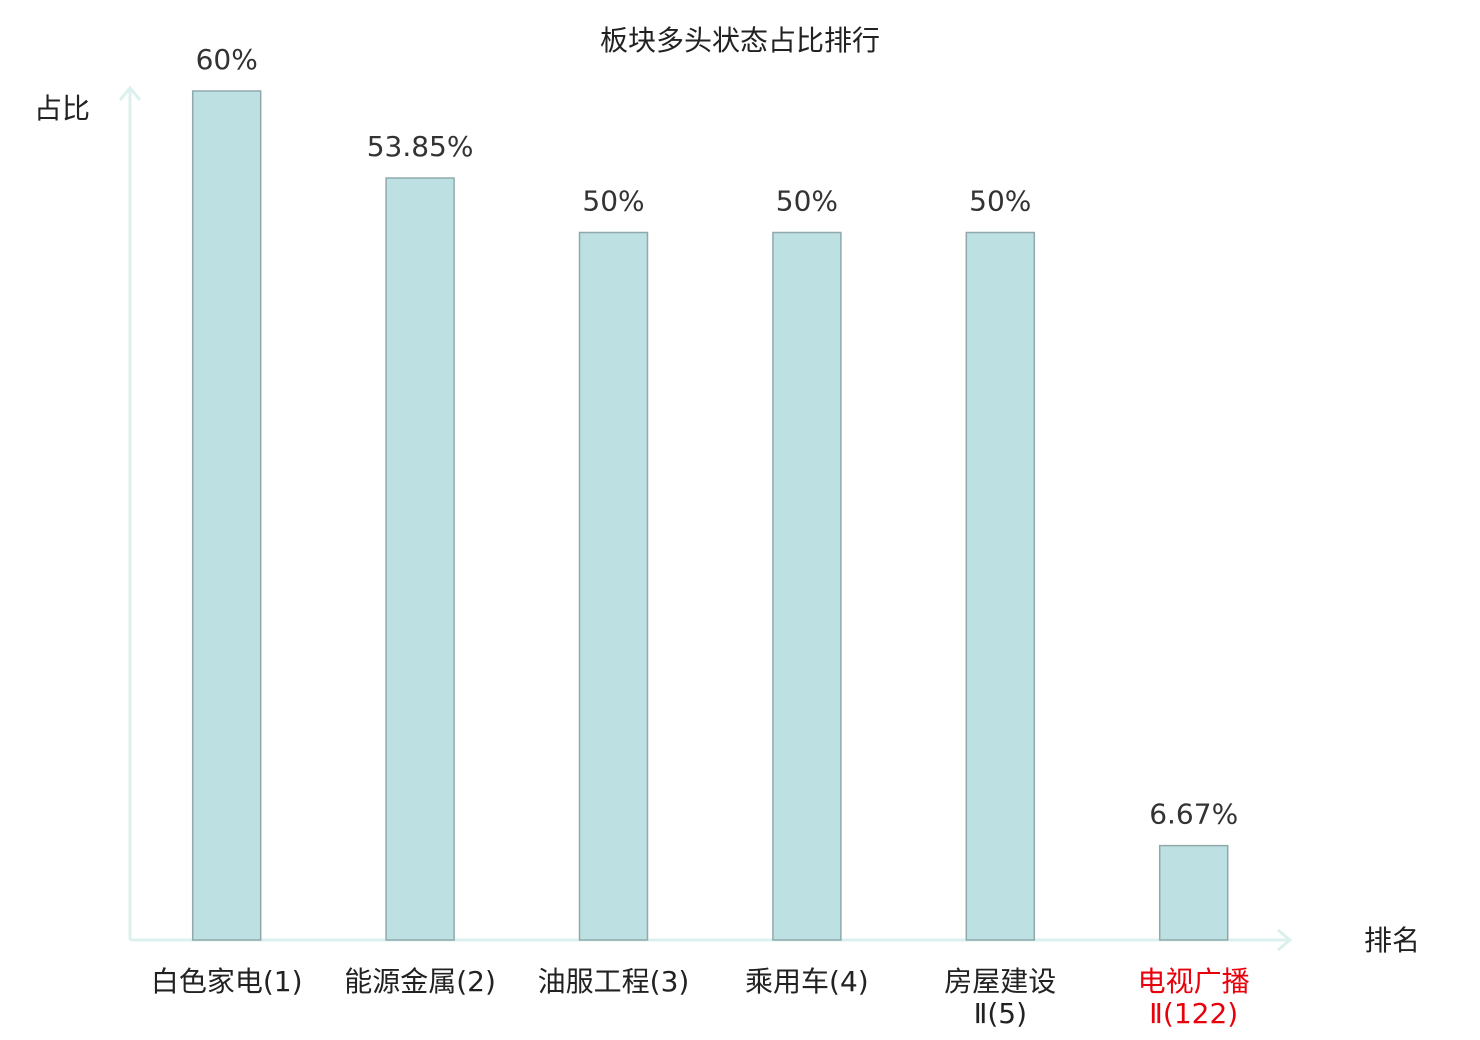  What do you see at coordinates (227, 59) in the screenshot?
I see `value-label: 60%` at bounding box center [227, 59].